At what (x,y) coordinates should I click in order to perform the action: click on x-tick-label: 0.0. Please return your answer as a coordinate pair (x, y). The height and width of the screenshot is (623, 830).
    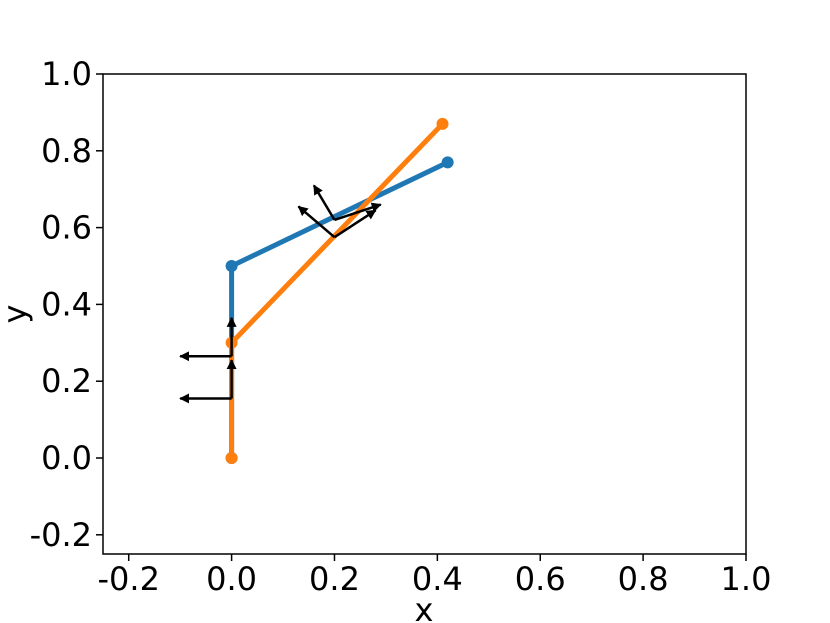
    Looking at the image, I should click on (231, 579).